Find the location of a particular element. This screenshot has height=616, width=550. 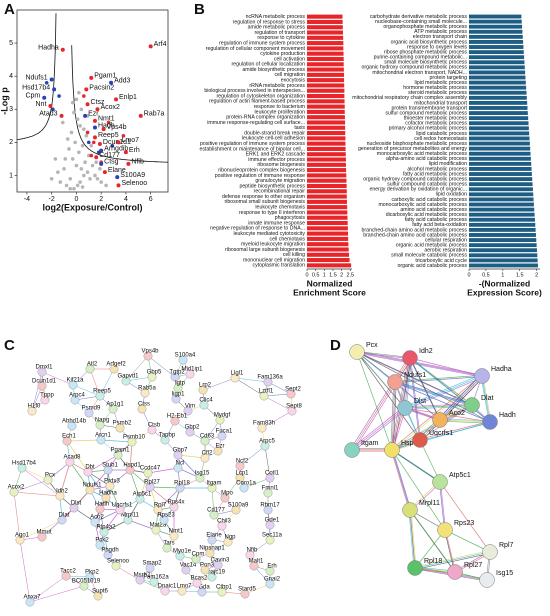

node-label: Rpl27 is located at coordinates (152, 483).